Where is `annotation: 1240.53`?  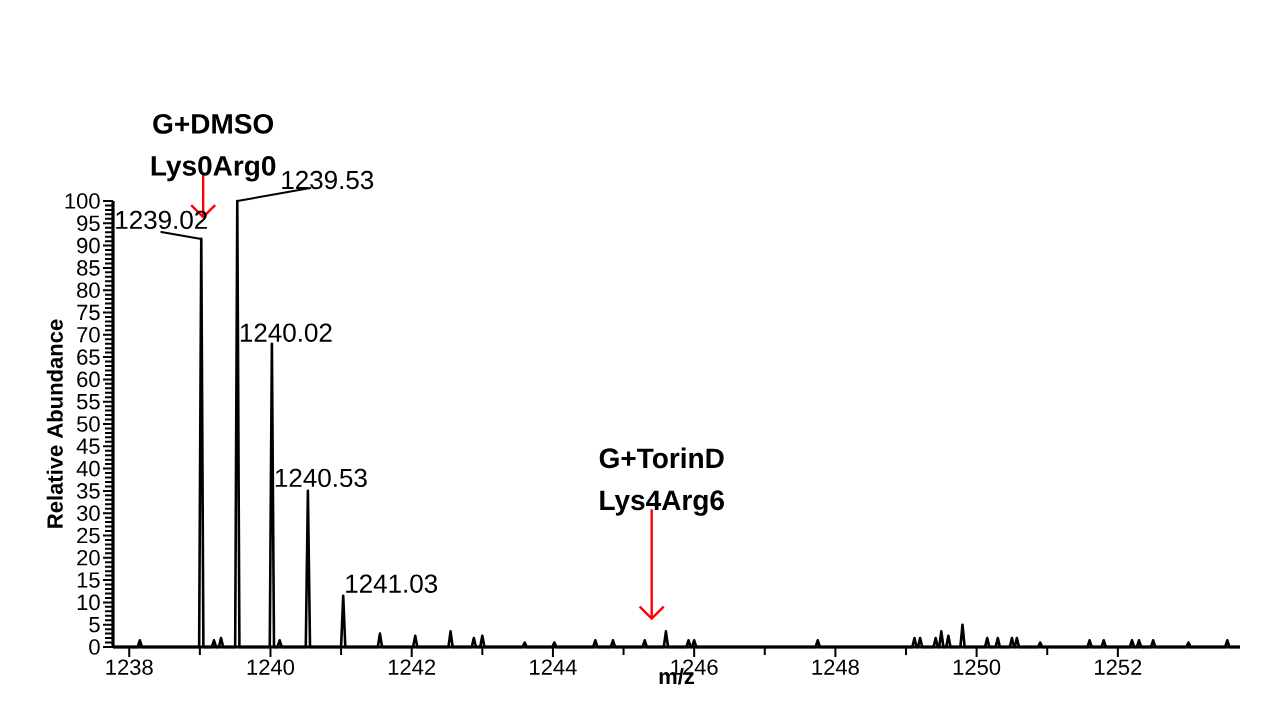
annotation: 1240.53 is located at coordinates (321, 478).